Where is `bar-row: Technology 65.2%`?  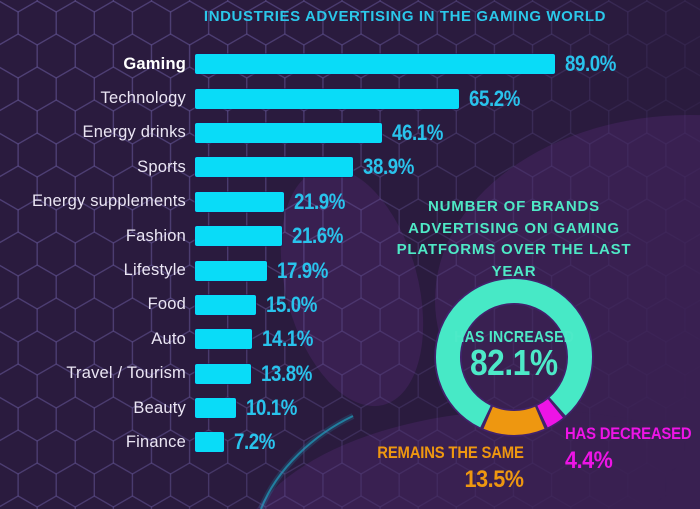
bar-row: Technology 65.2% is located at coordinates (350, 98).